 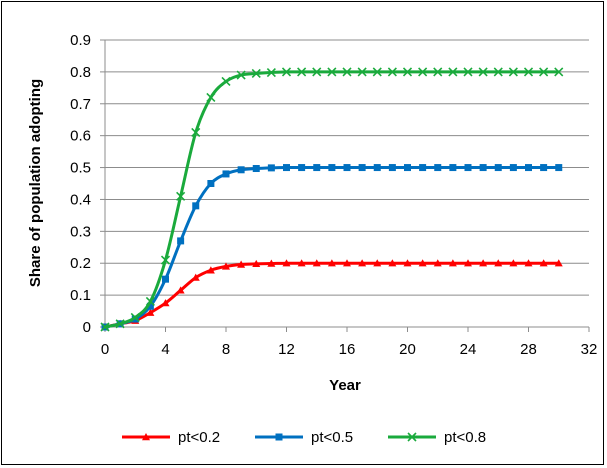 I want to click on y-tick-label: 0.7, so click(x=80, y=104).